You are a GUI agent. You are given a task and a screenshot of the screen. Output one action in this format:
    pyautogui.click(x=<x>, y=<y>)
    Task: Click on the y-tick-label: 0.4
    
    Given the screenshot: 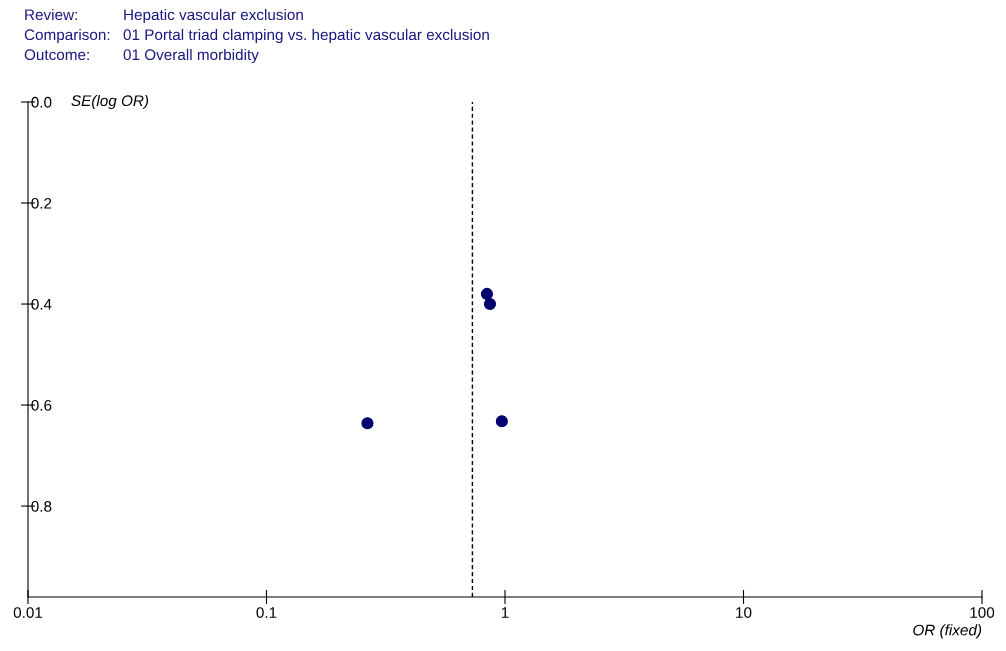 What is the action you would take?
    pyautogui.click(x=41, y=304)
    